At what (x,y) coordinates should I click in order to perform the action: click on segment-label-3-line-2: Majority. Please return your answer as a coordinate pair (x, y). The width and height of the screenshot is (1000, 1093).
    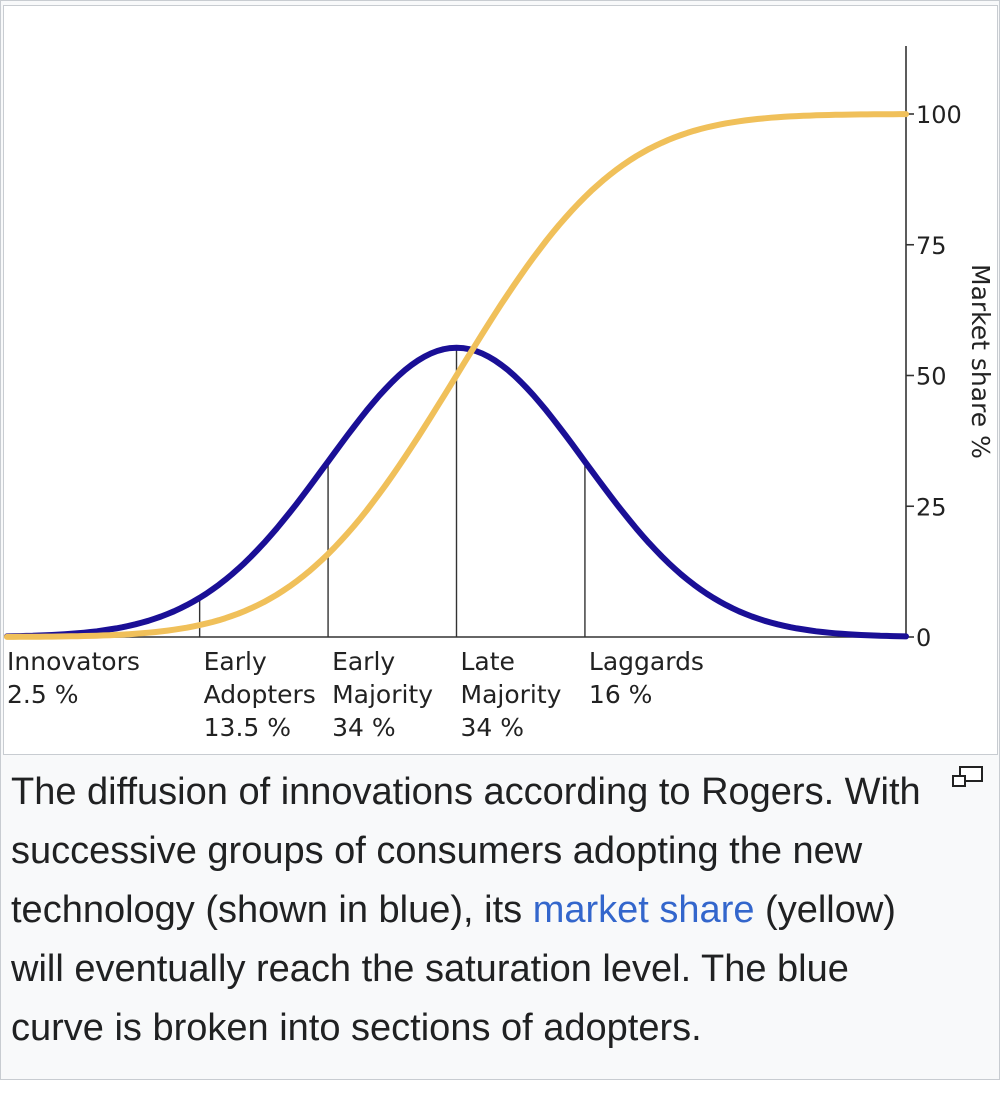
    Looking at the image, I should click on (382, 694).